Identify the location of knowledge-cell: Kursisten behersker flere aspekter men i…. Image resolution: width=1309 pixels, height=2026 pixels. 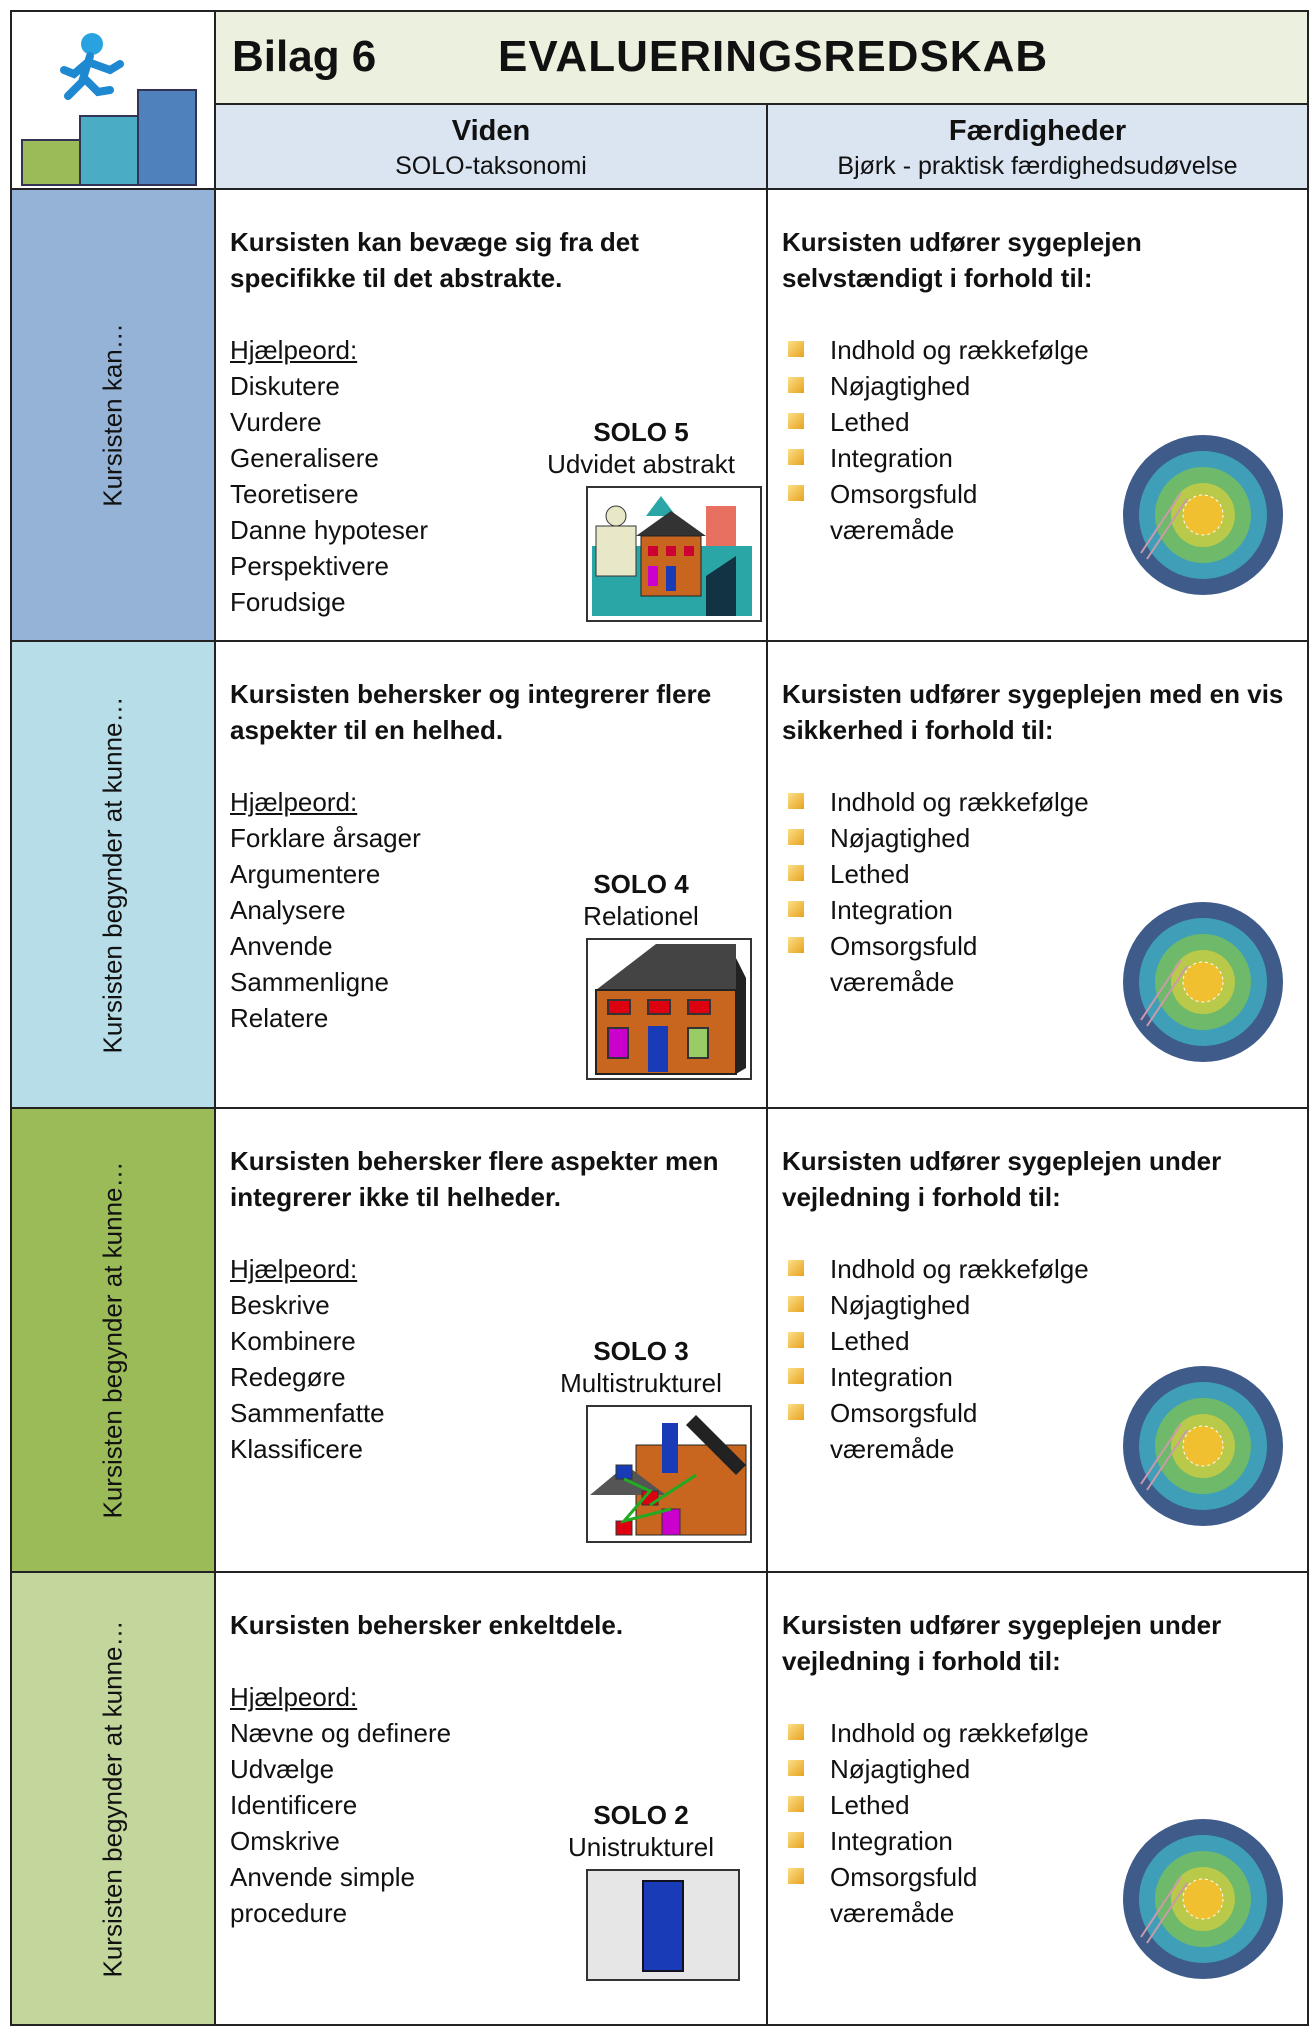
(491, 1340).